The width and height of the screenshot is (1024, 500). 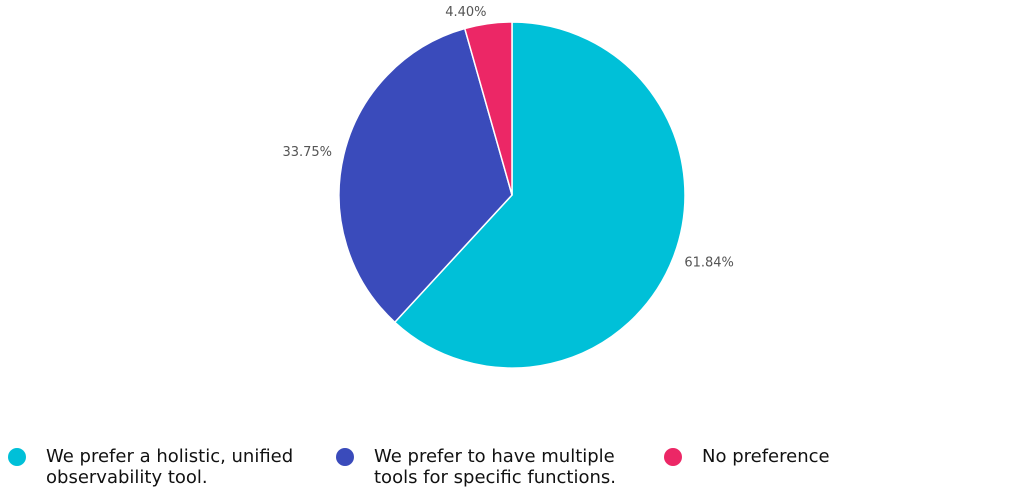 I want to click on slice-label-multiple-tools: 33.75%, so click(x=307, y=152).